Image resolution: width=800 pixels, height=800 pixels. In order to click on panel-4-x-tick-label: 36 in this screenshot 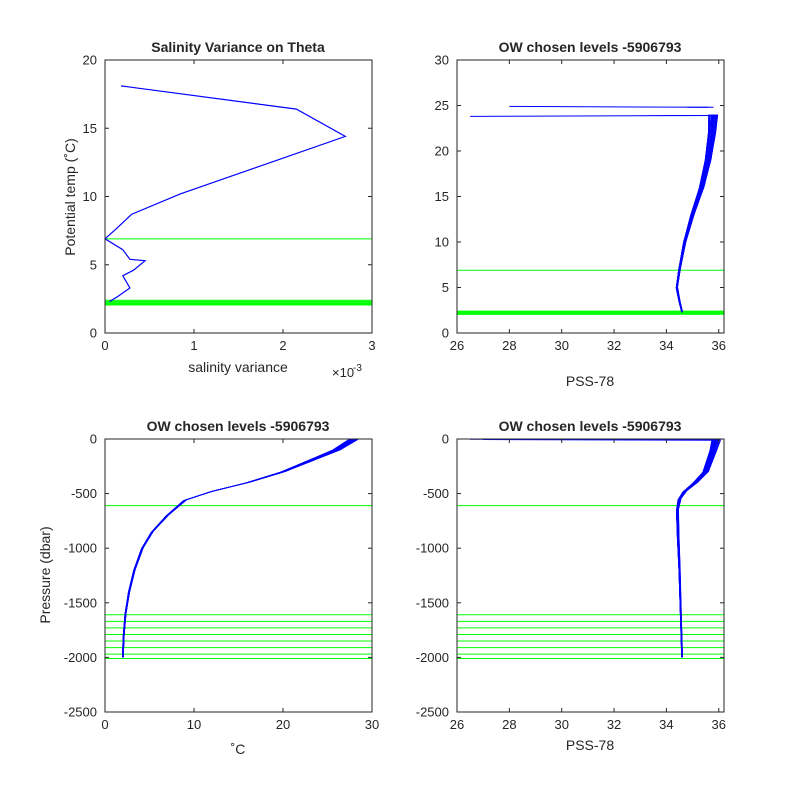, I will do `click(719, 724)`.